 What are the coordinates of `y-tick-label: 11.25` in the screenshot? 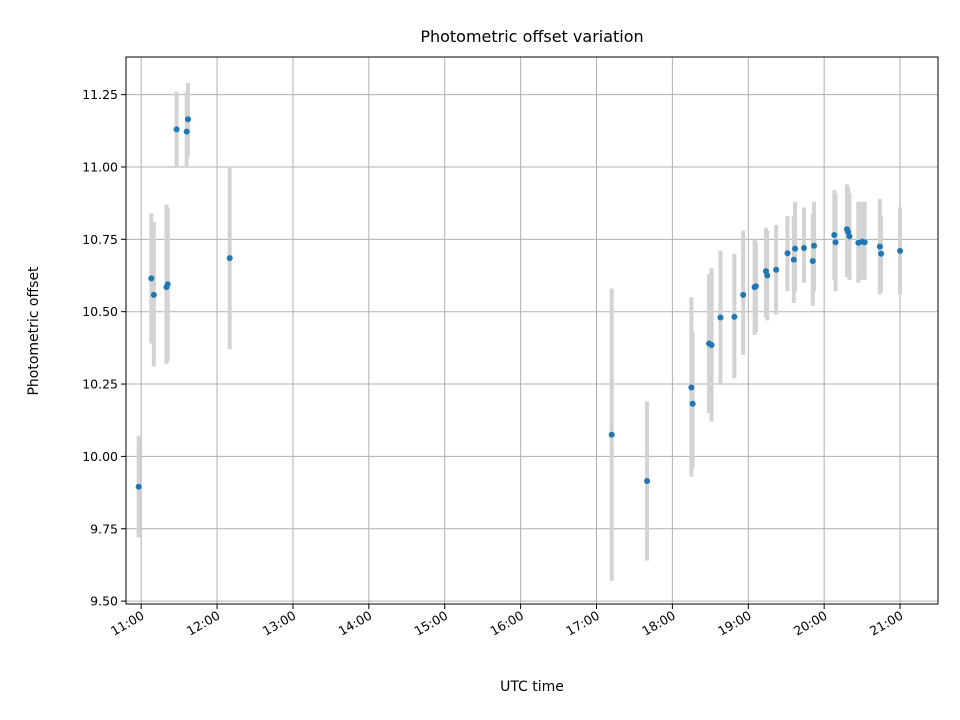 It's located at (100, 94).